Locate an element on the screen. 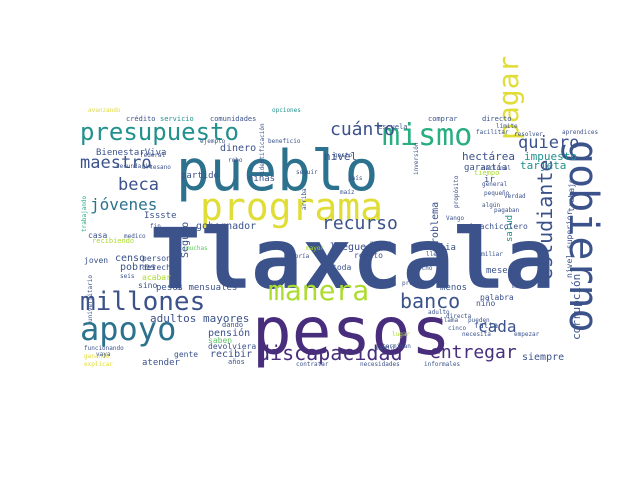  cloud-word: años is located at coordinates (236, 362).